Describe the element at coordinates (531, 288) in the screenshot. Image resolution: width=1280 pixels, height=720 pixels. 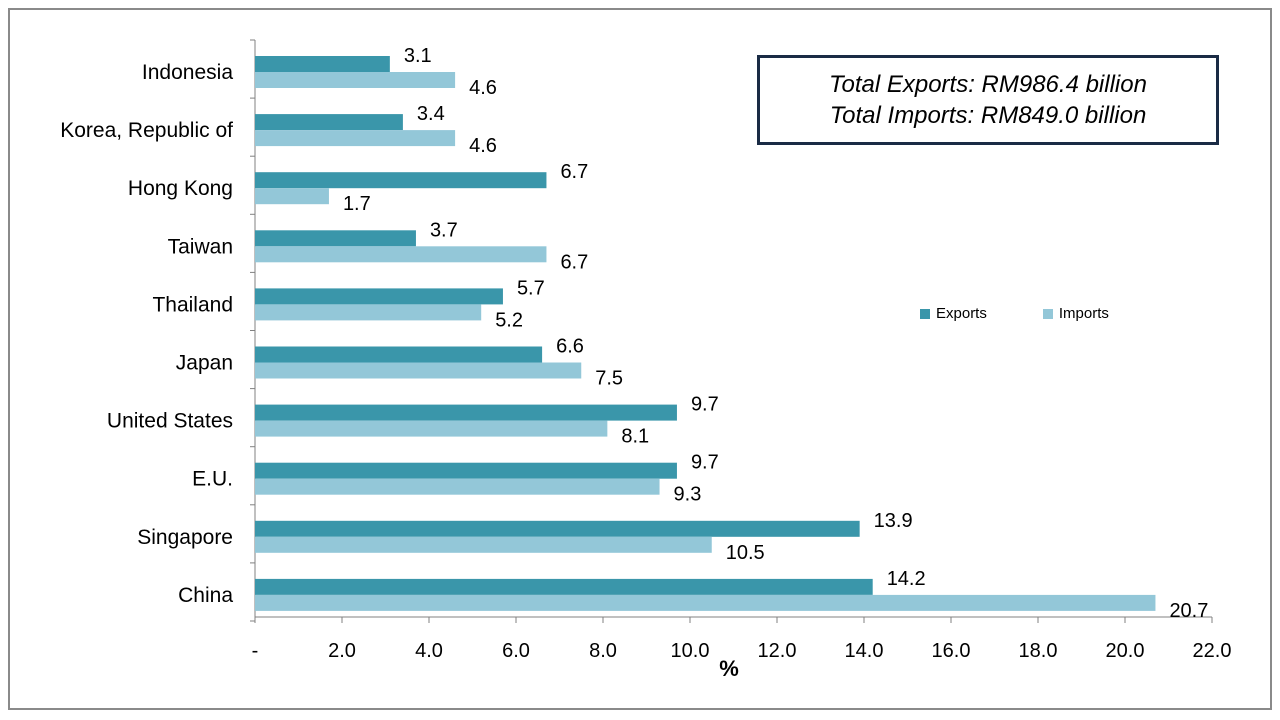
I see `exports-value-label: 5.7` at that location.